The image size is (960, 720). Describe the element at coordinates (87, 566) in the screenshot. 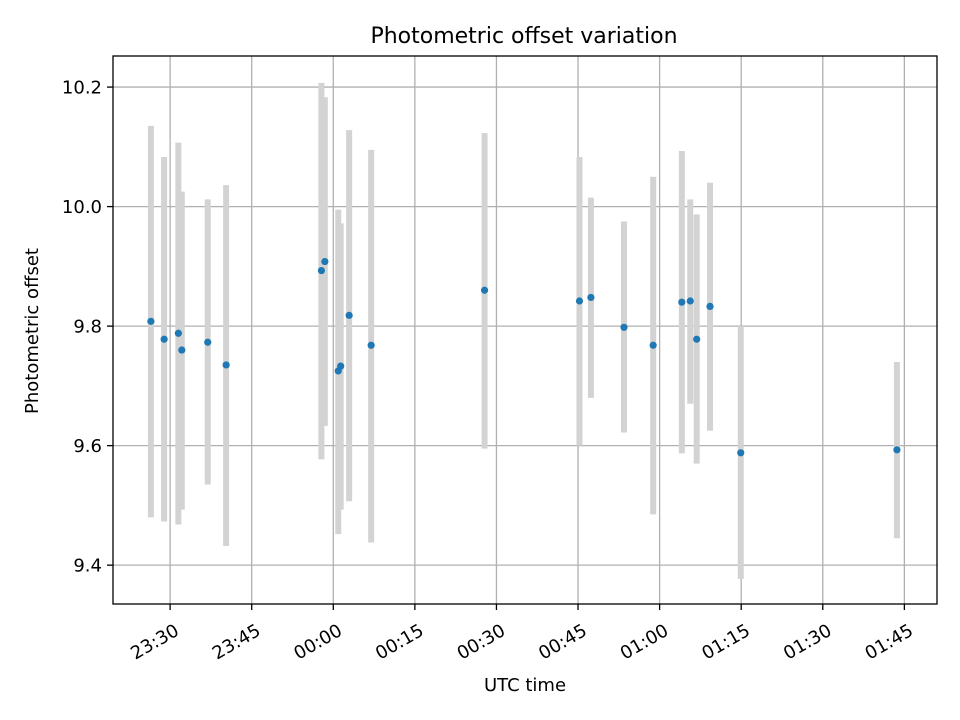

I see `y-tick-label: 9.4` at that location.